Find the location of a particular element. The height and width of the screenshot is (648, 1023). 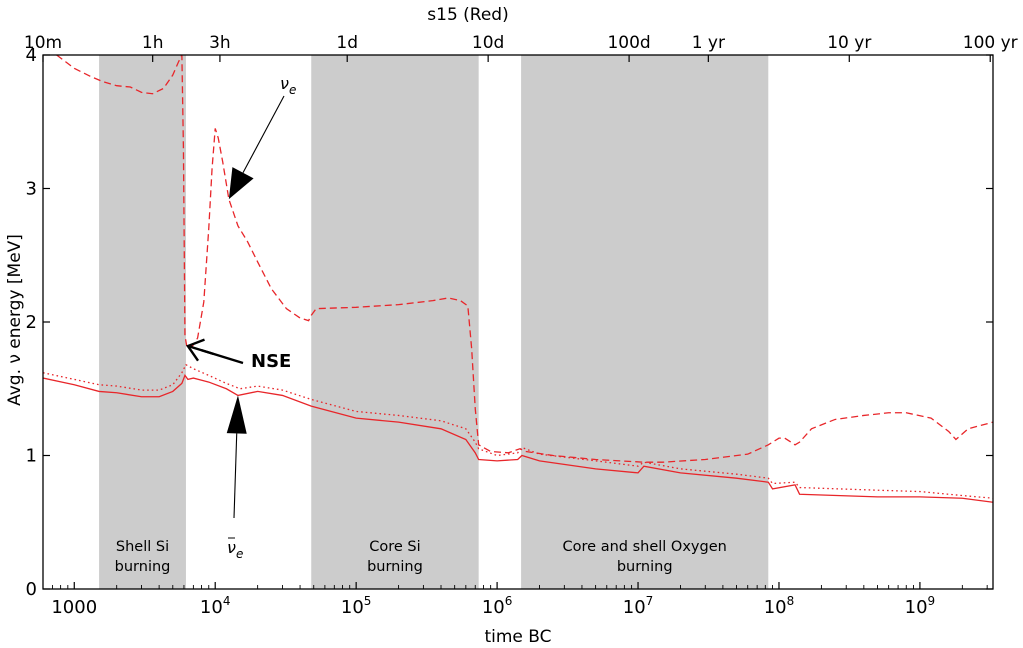

top-tick-label: 3h is located at coordinates (220, 43).